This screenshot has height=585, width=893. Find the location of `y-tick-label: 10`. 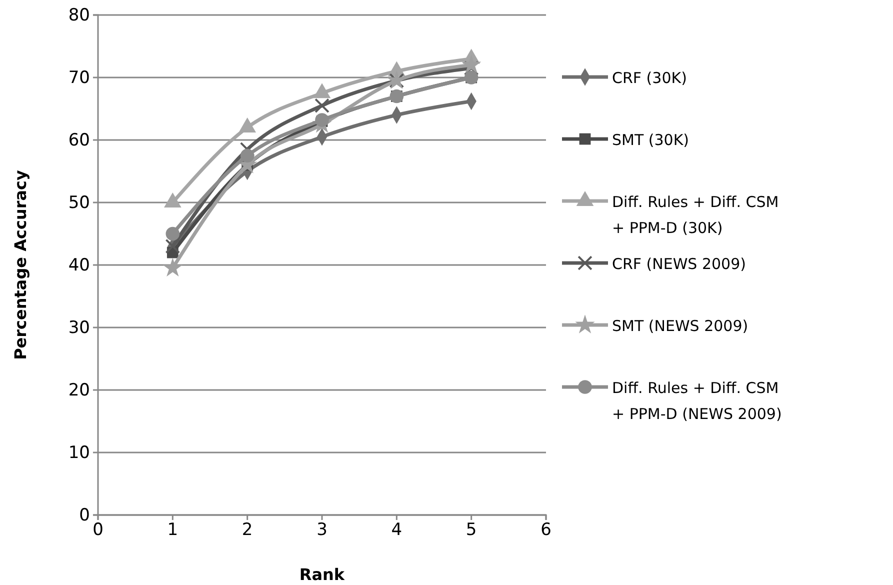

y-tick-label: 10 is located at coordinates (79, 452).